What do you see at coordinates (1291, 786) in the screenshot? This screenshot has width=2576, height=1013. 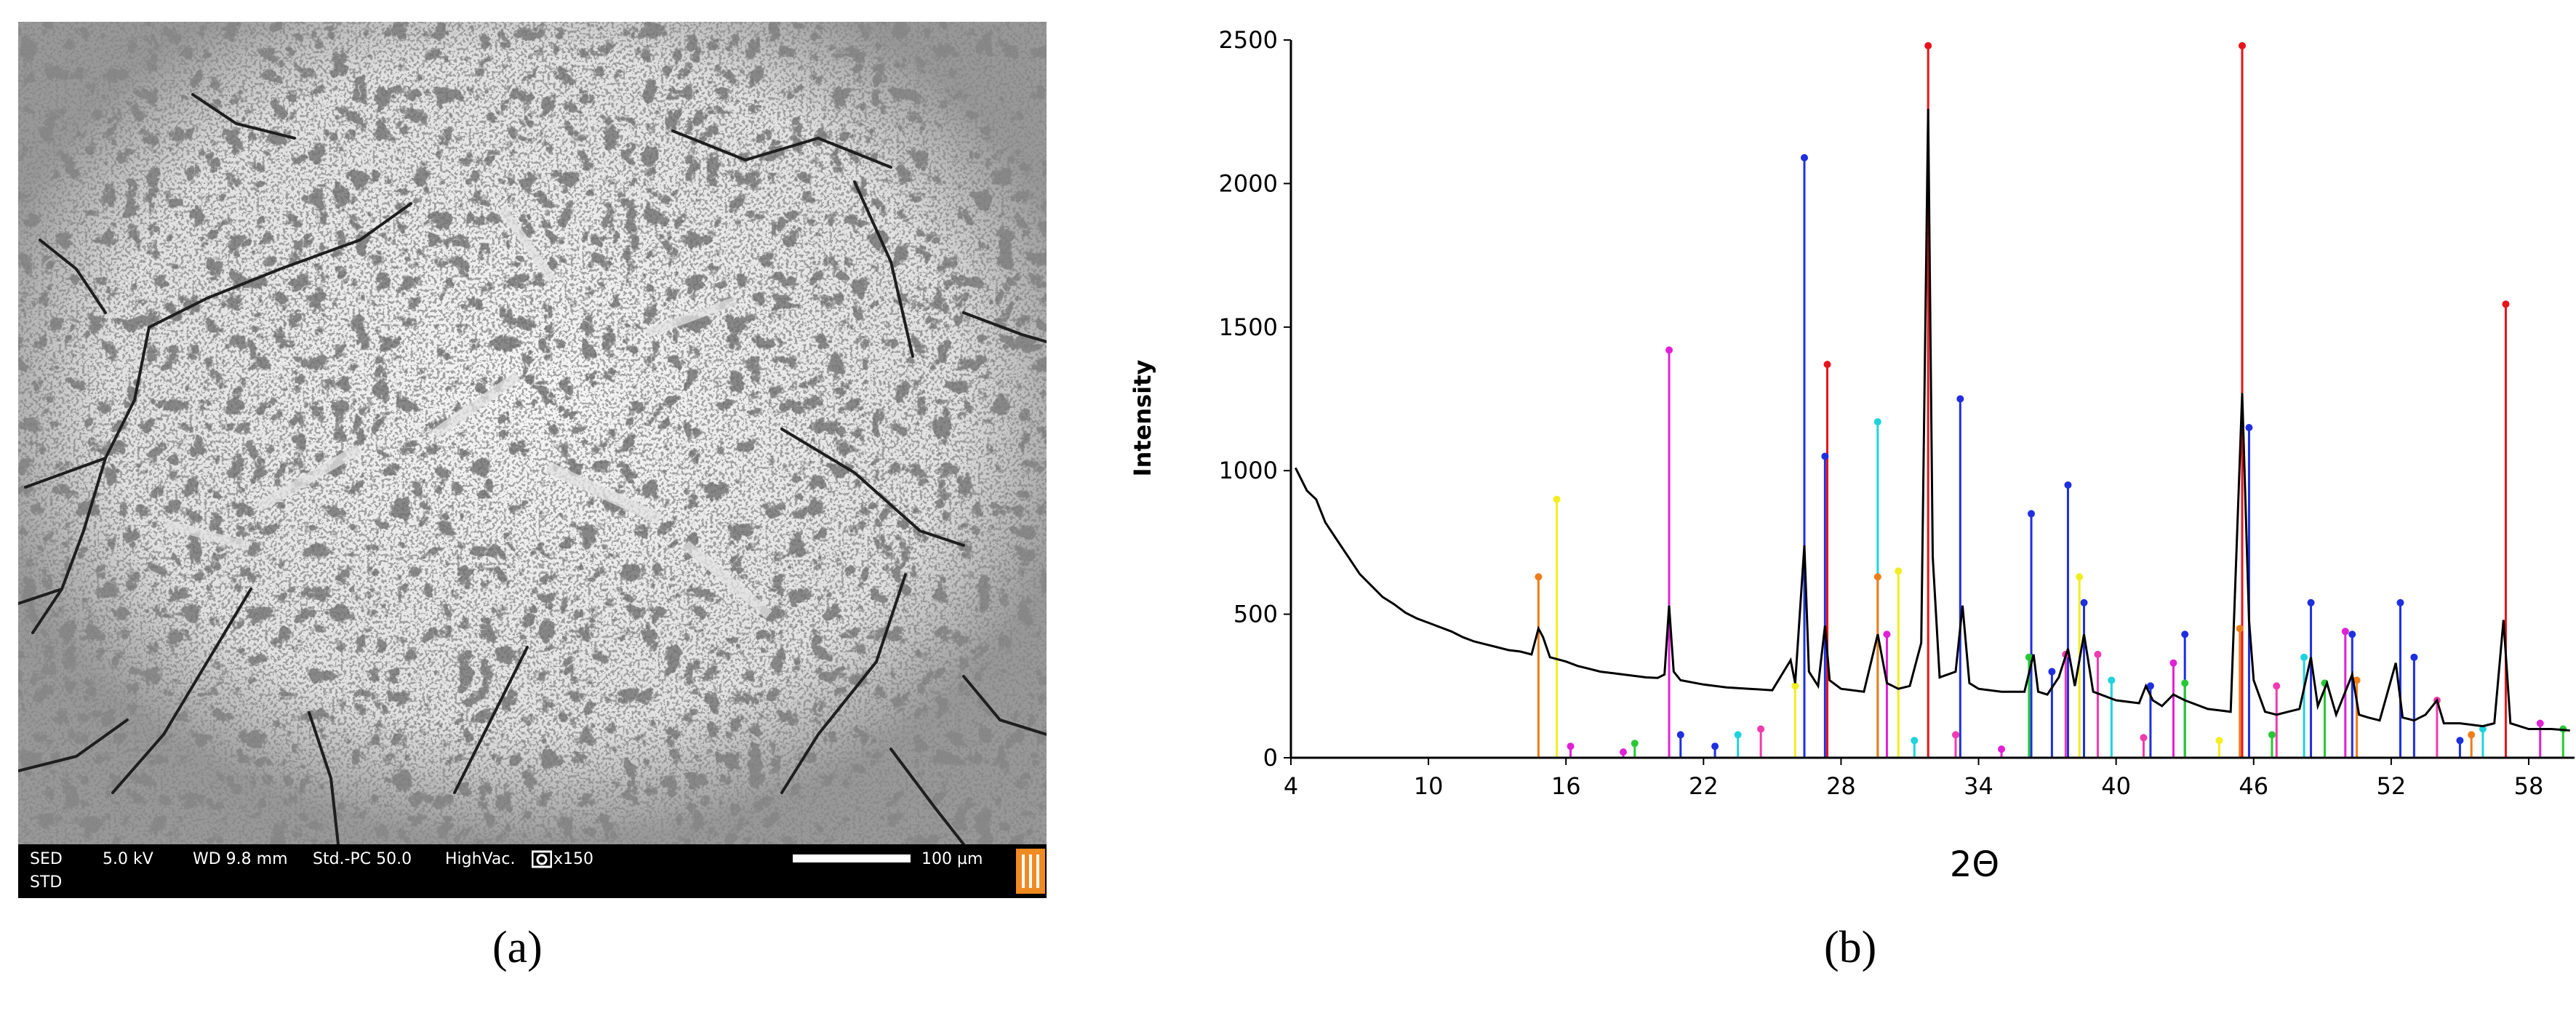 I see `x-tick-label: 4` at bounding box center [1291, 786].